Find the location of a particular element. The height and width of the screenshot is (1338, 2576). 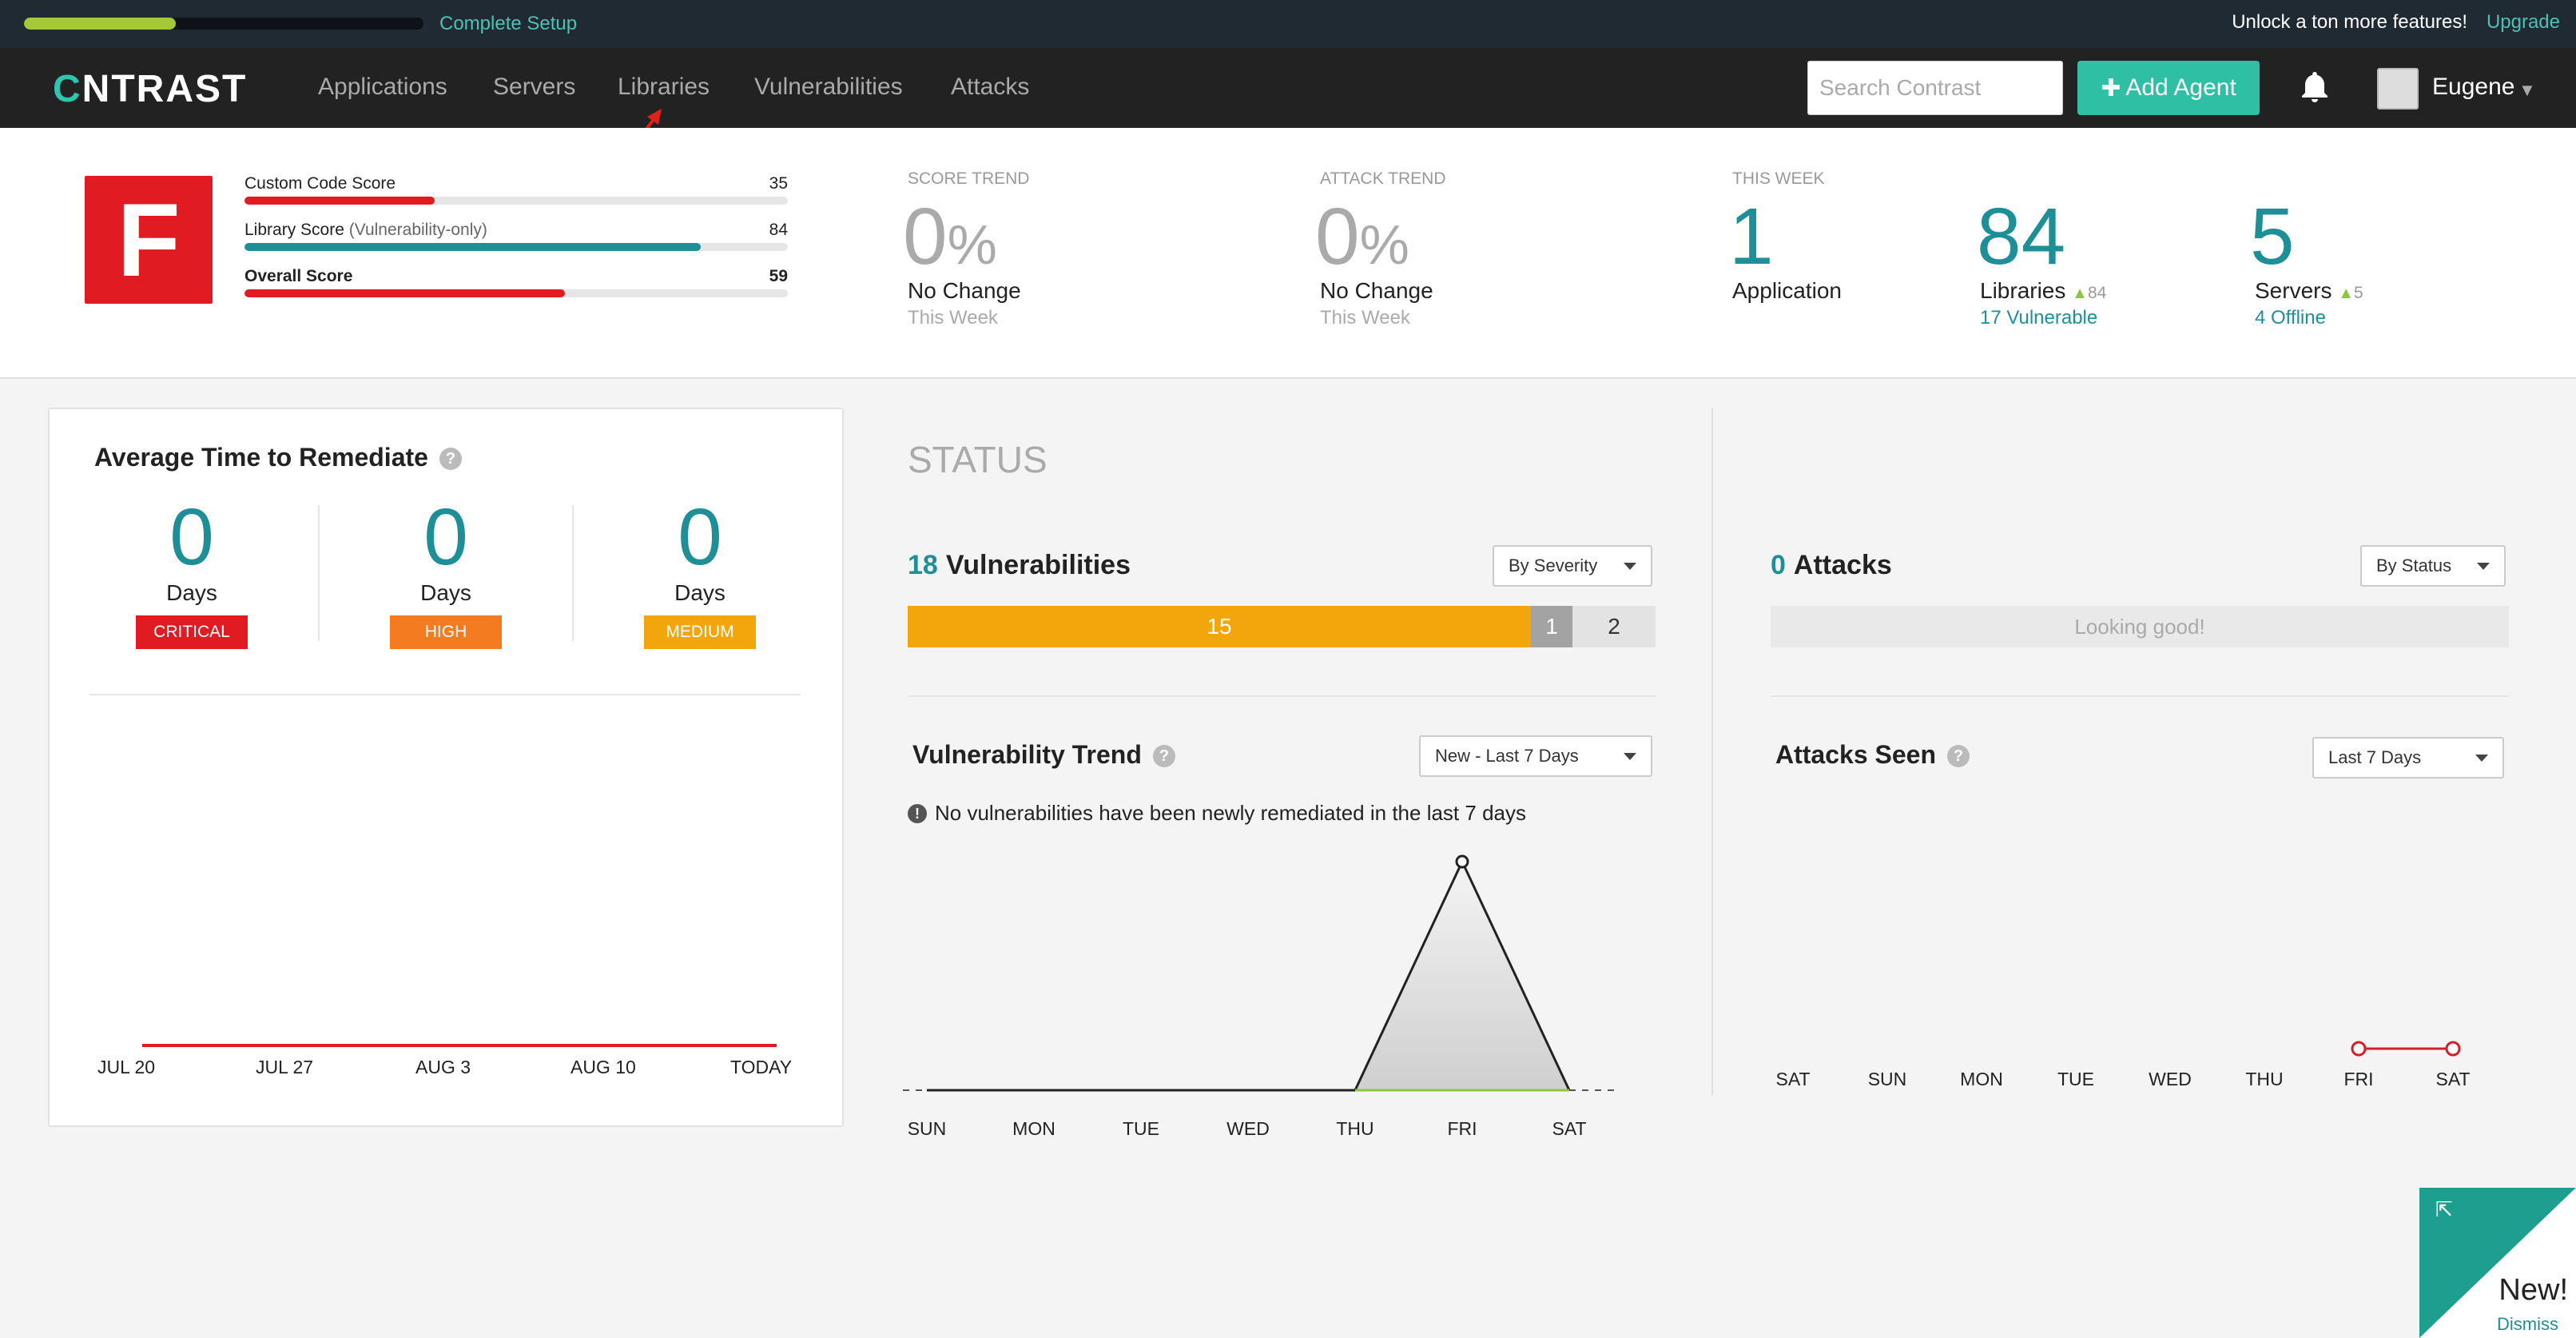

score-trend-value: 0% is located at coordinates (950, 236).